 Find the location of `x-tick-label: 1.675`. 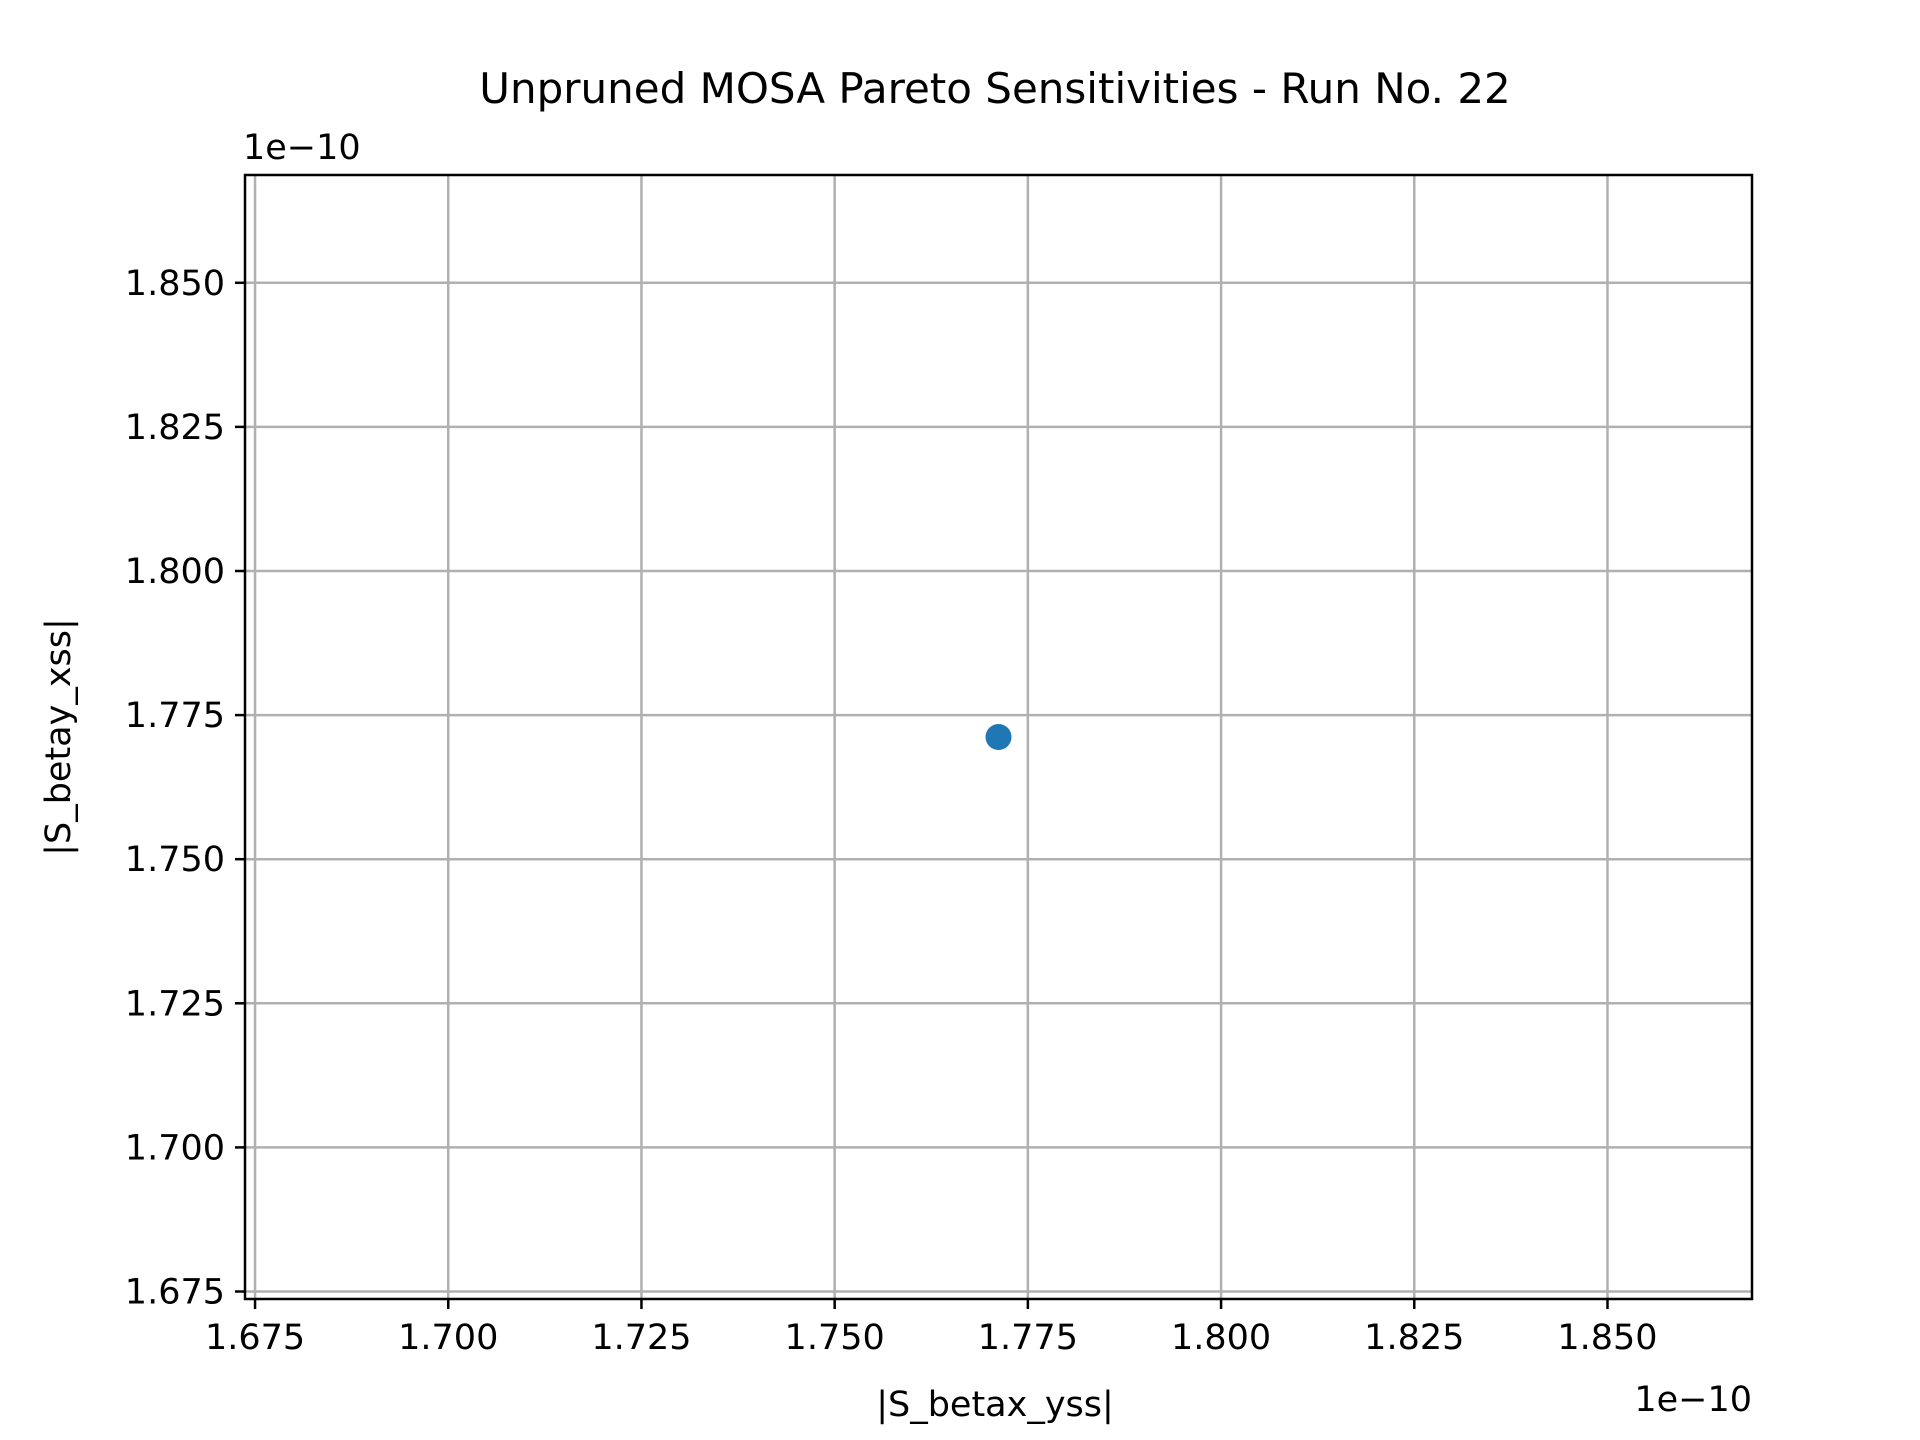

x-tick-label: 1.675 is located at coordinates (255, 1338).